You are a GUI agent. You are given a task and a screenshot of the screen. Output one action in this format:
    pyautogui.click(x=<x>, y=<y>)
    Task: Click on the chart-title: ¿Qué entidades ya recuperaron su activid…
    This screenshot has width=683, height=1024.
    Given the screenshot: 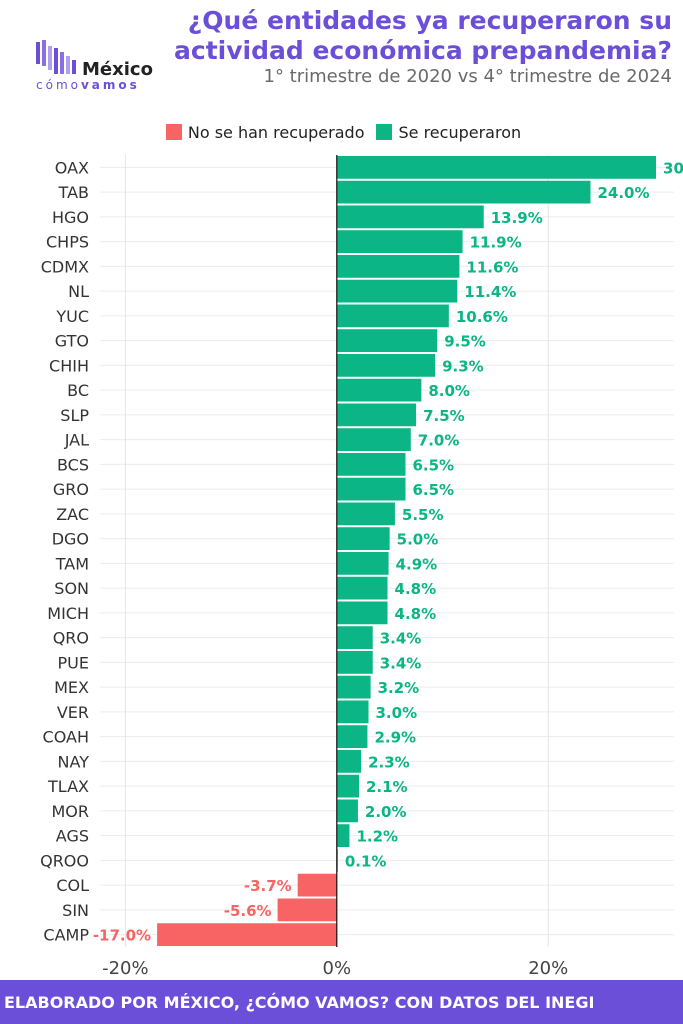 What is the action you would take?
    pyautogui.click(x=412, y=36)
    